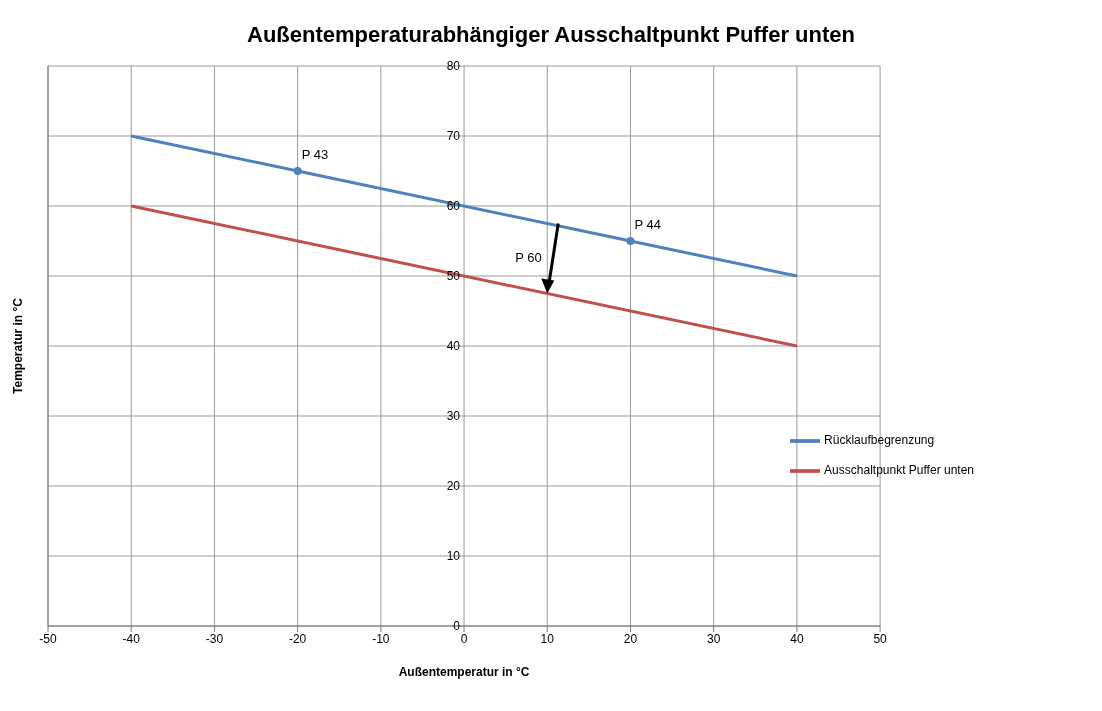  What do you see at coordinates (453, 346) in the screenshot?
I see `y-tick-label: 40` at bounding box center [453, 346].